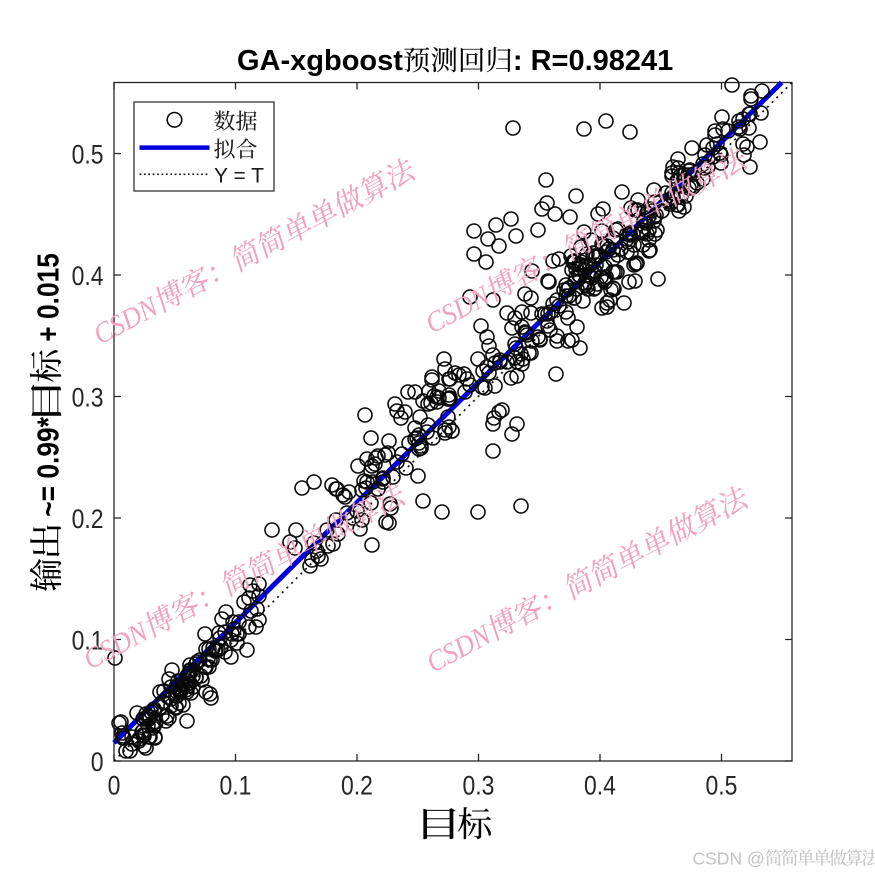 The image size is (875, 875). What do you see at coordinates (239, 176) in the screenshot?
I see `svg-text: Y = T` at bounding box center [239, 176].